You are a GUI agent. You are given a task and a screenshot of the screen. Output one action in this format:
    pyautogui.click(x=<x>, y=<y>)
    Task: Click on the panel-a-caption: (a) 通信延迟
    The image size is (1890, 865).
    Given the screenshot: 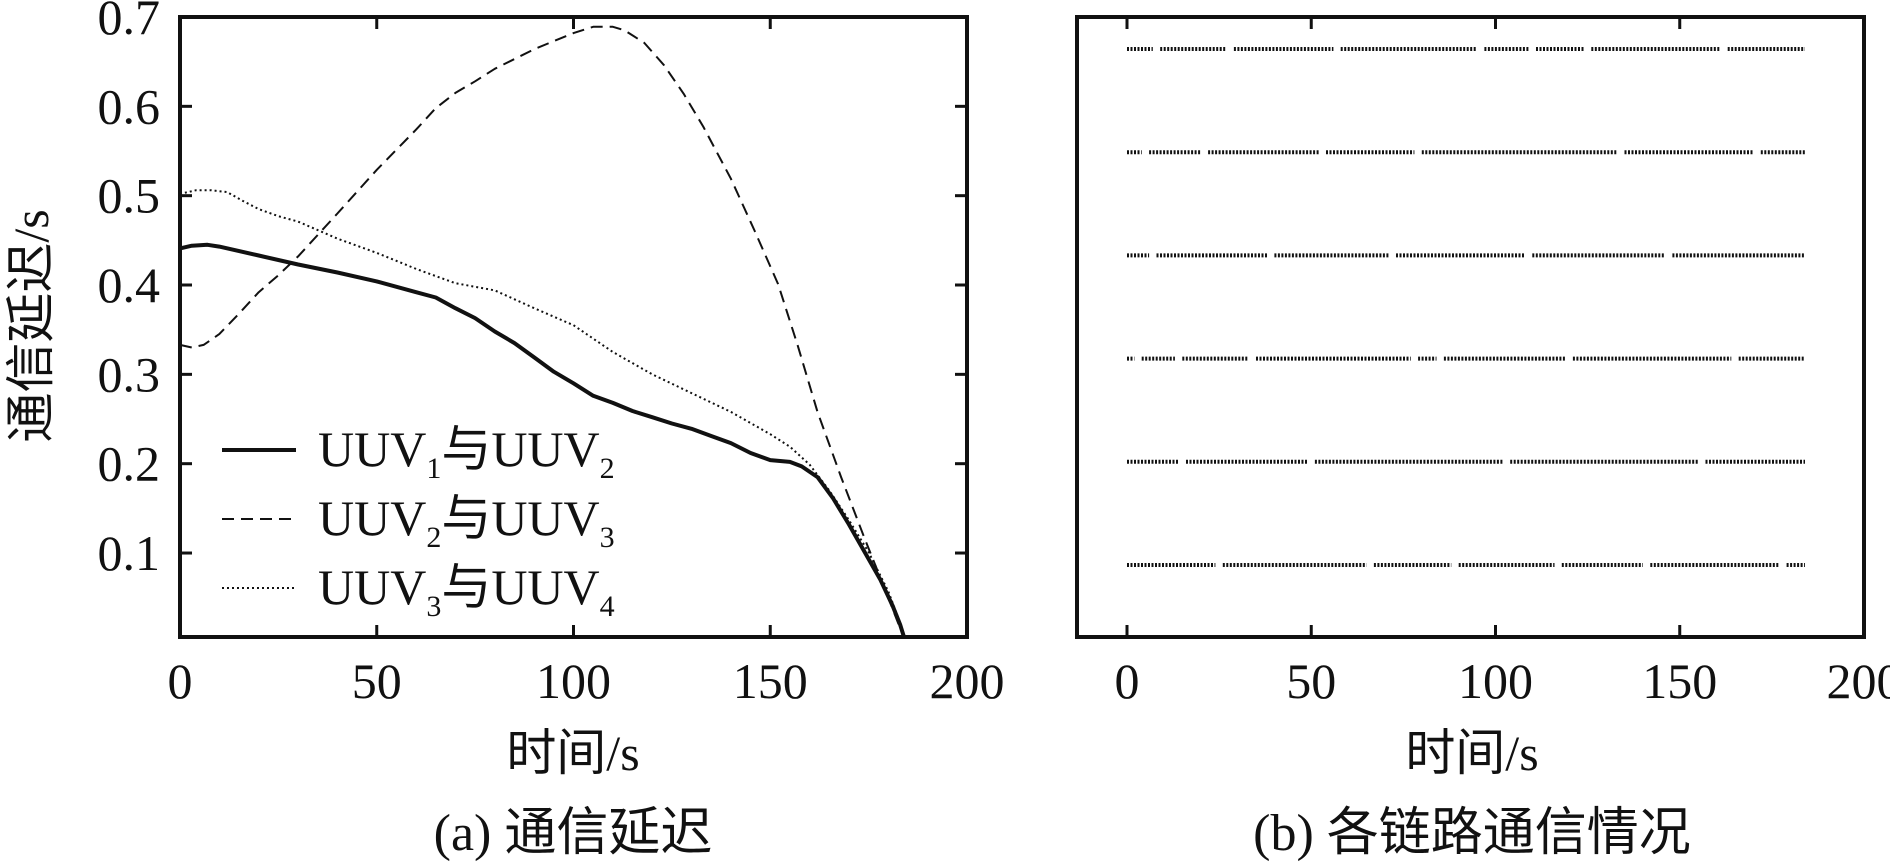 What is the action you would take?
    pyautogui.click(x=573, y=833)
    